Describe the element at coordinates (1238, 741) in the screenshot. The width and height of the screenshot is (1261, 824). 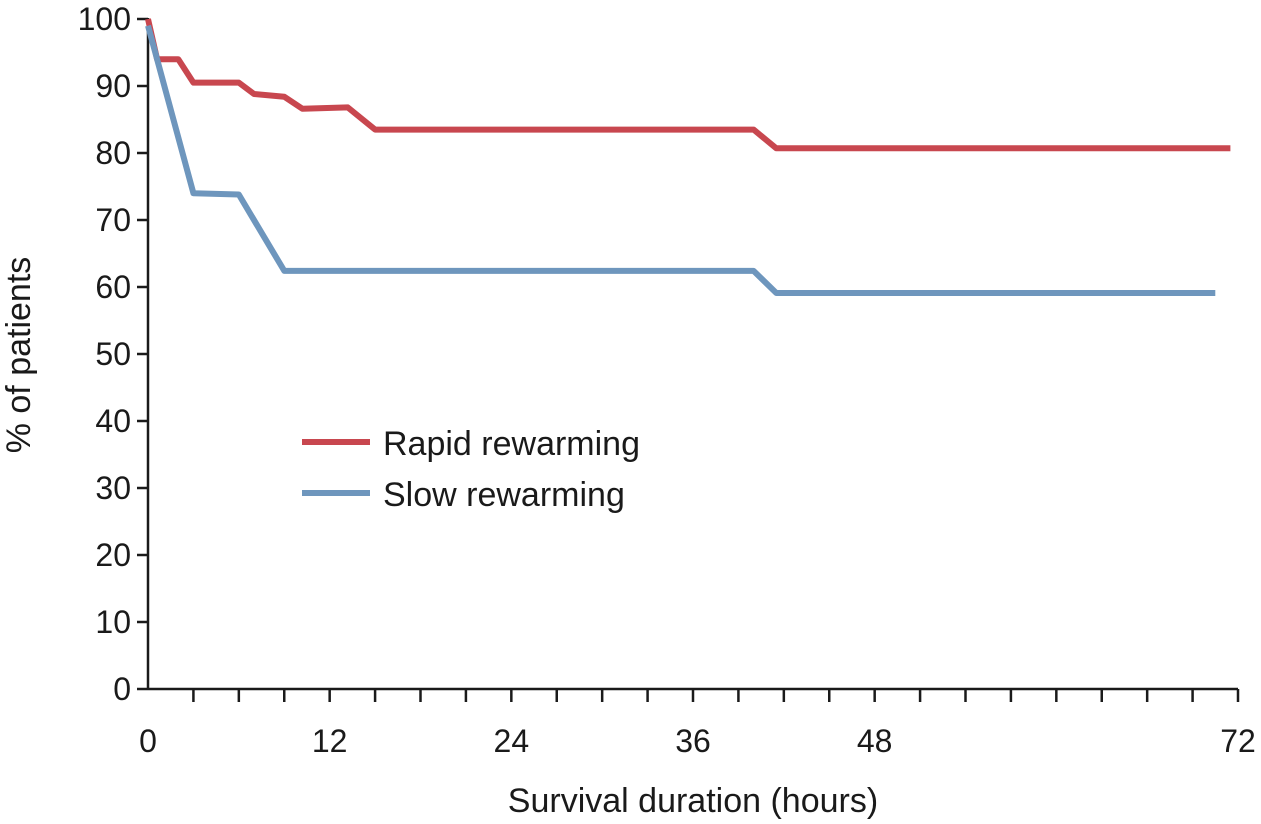
I see `x-tick-label: 72` at that location.